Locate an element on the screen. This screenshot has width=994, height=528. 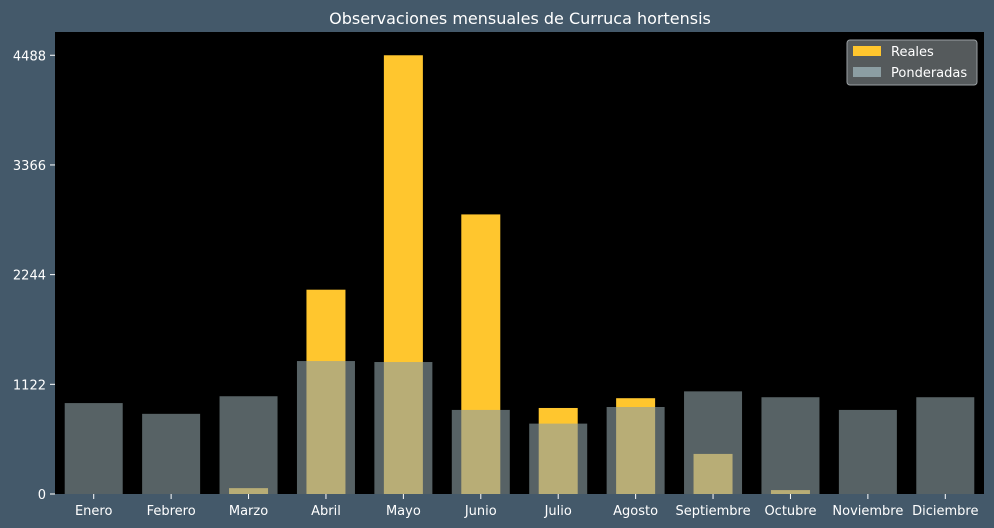
x-tick-label-febrero: Febrero is located at coordinates (171, 511).